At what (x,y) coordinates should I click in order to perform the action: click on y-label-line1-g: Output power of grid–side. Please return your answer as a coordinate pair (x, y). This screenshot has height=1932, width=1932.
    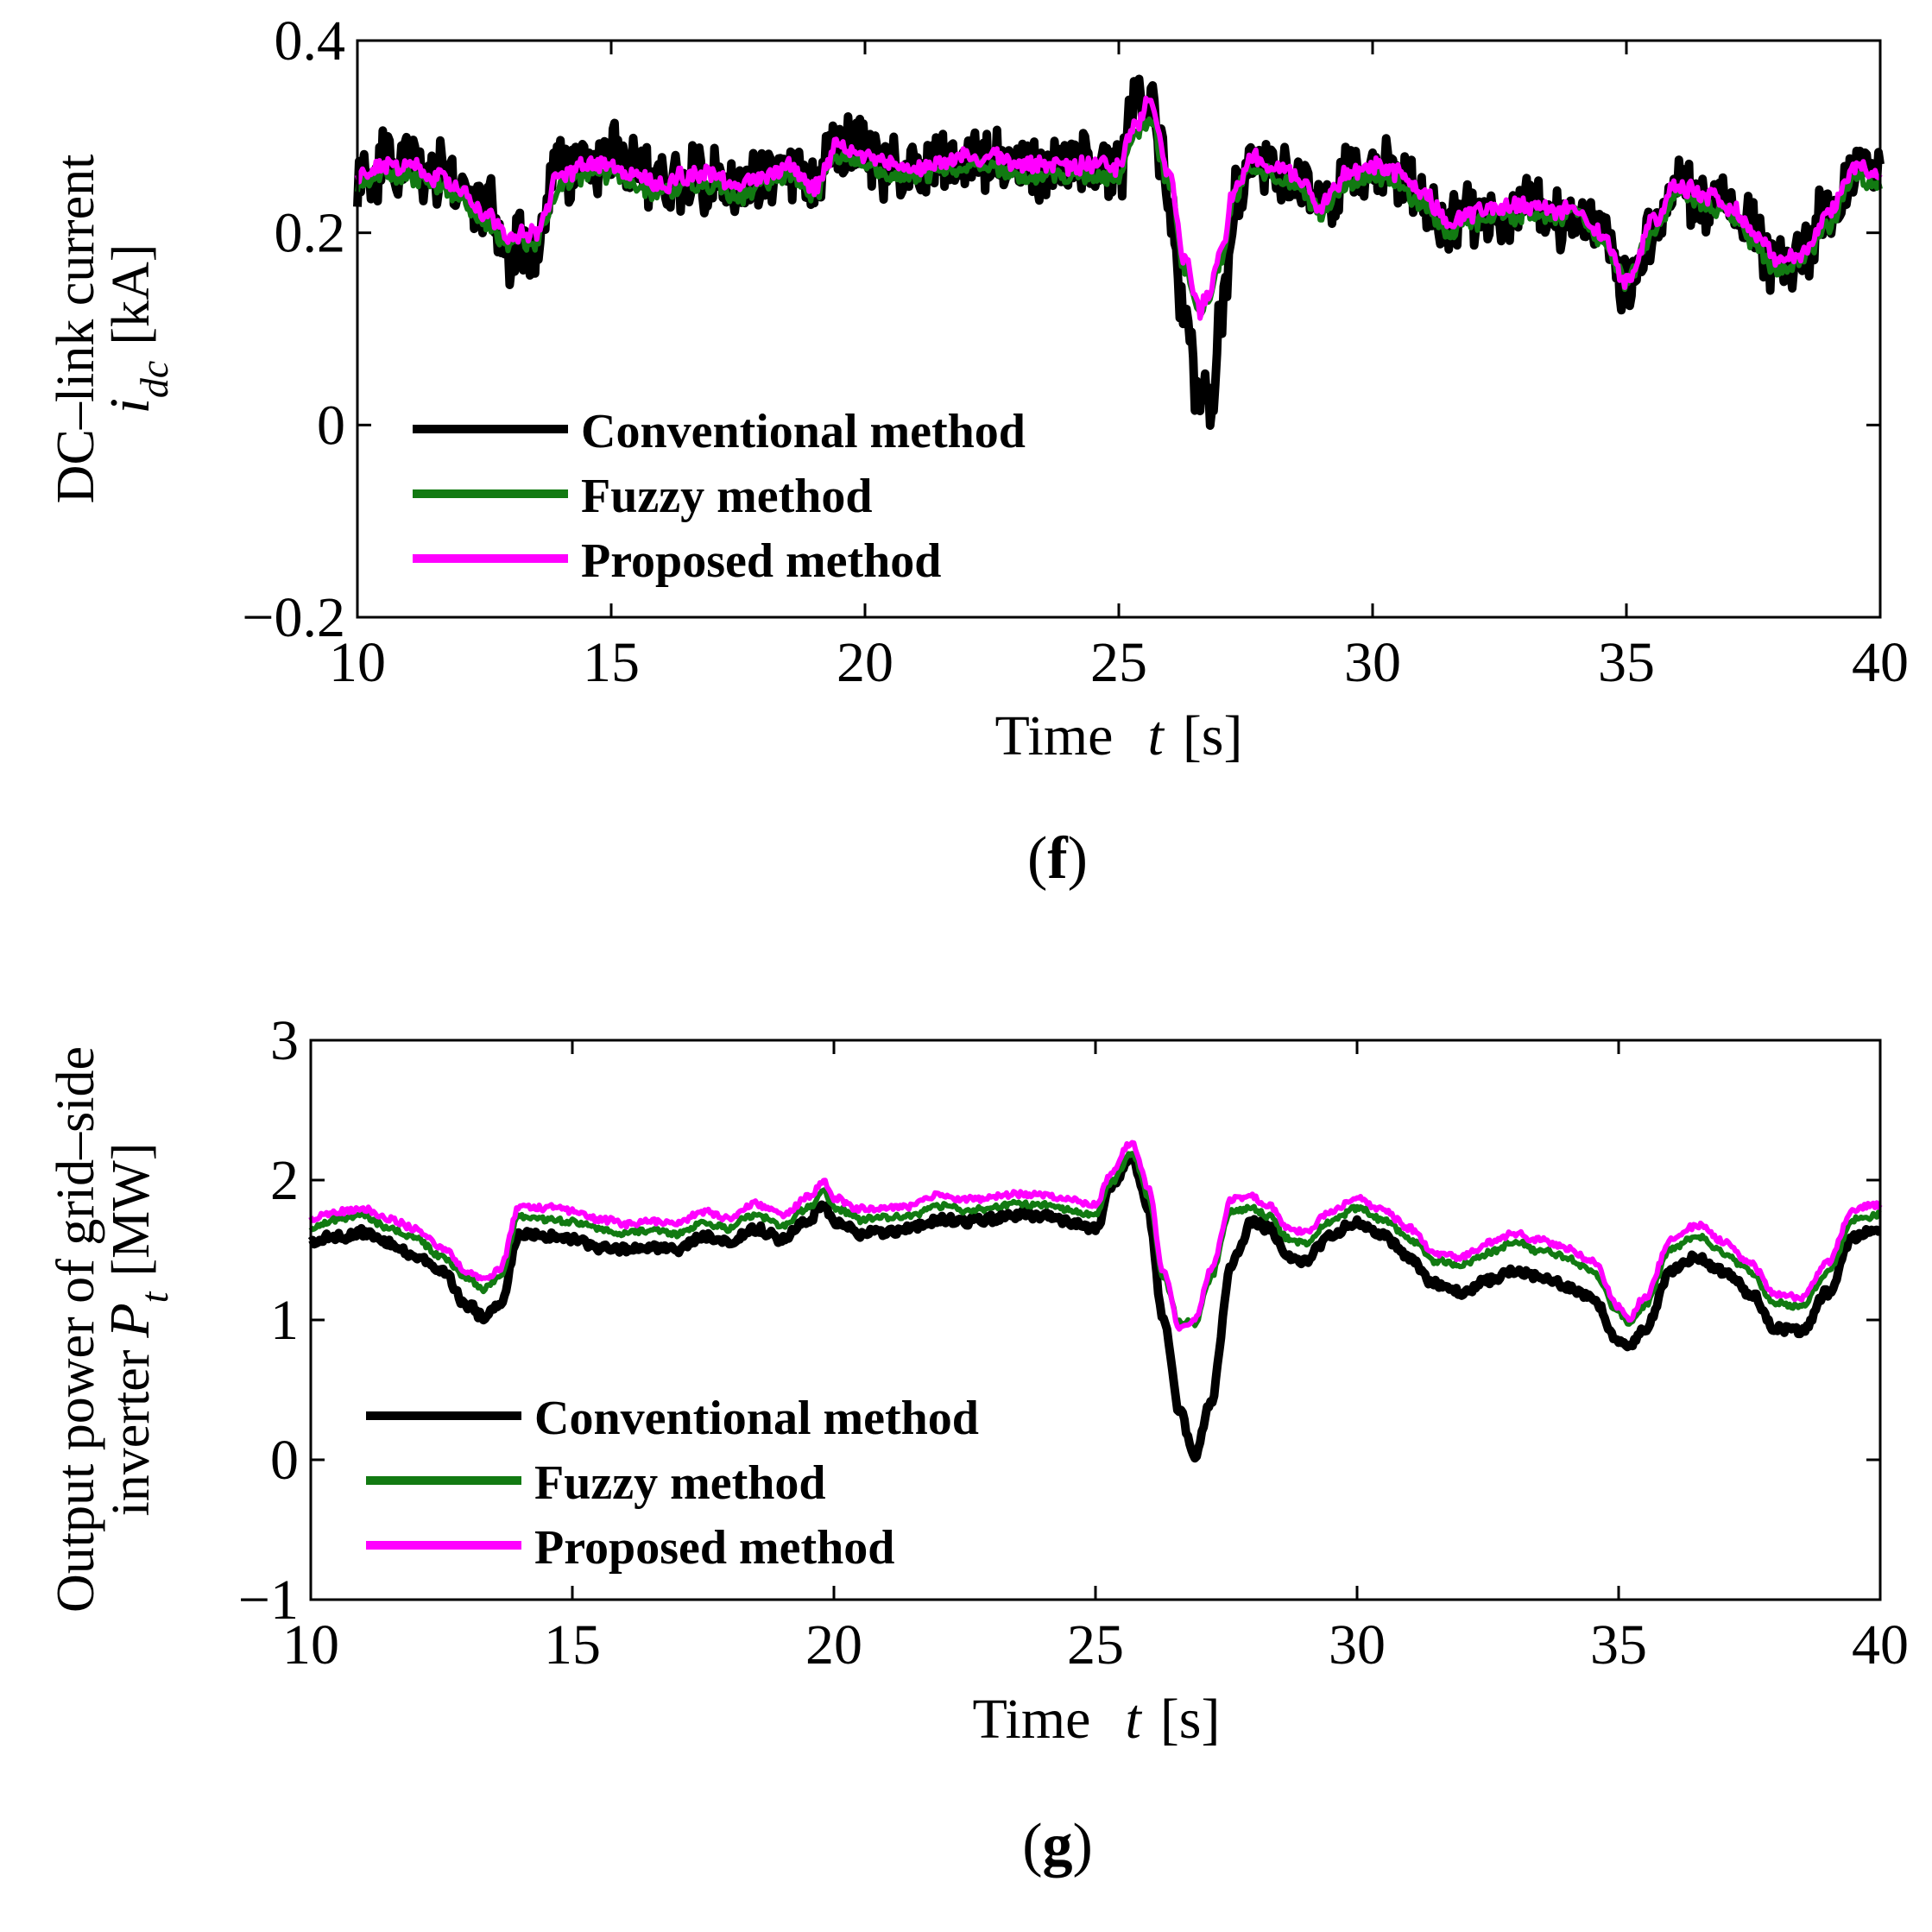
    Looking at the image, I should click on (76, 1329).